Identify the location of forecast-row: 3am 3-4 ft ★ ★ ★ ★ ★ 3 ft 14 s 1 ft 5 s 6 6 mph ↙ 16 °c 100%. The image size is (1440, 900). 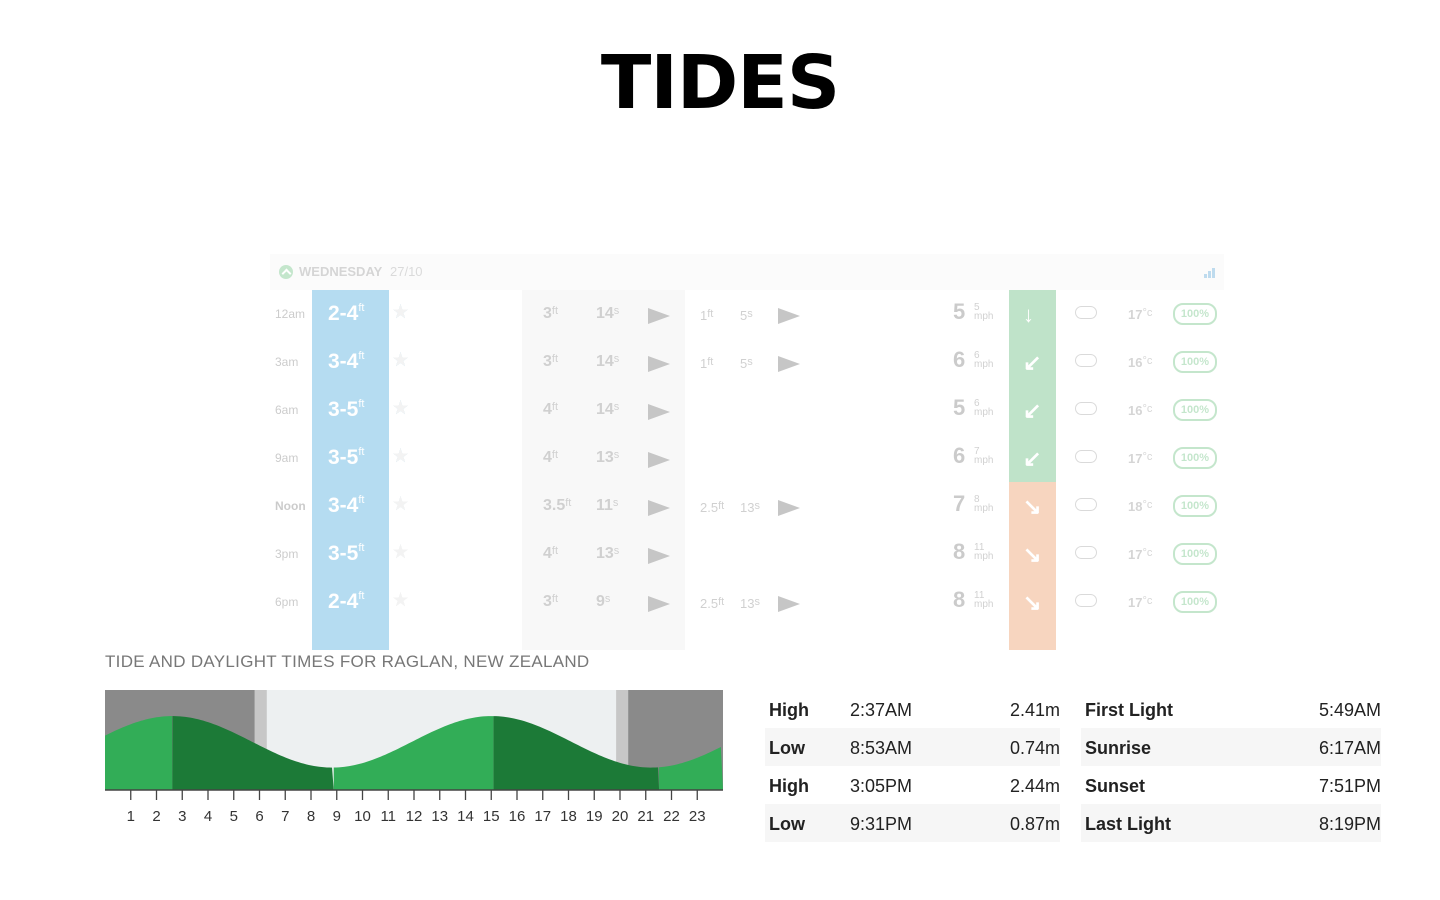
(747, 362).